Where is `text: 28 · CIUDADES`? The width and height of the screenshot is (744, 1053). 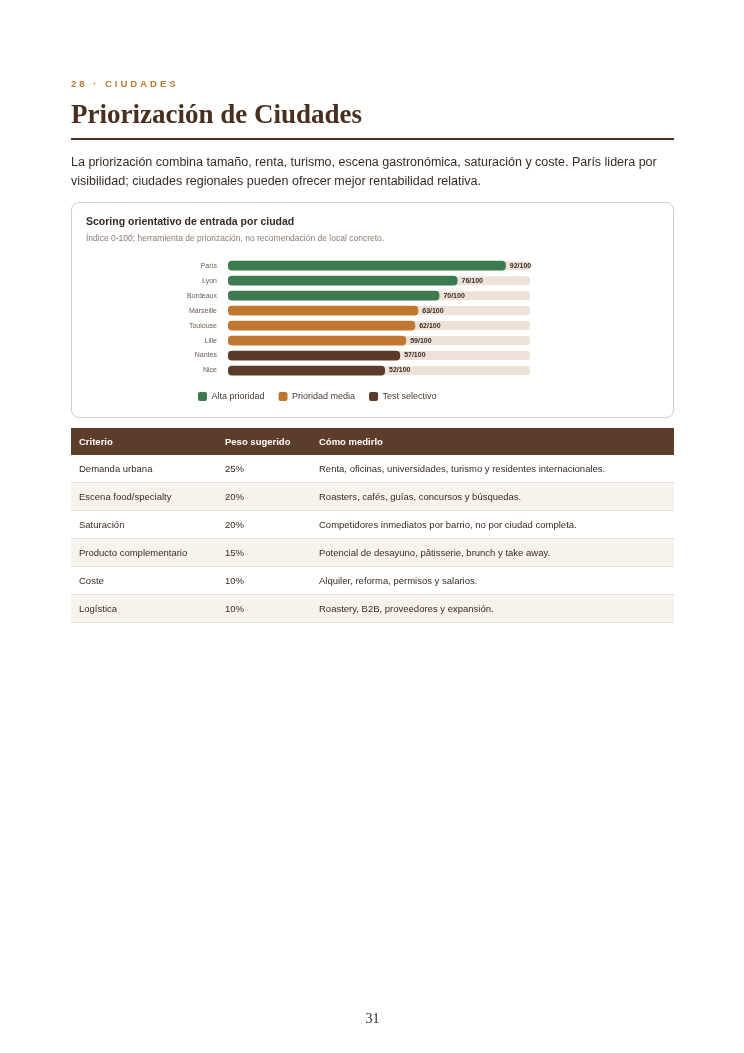
text: 28 · CIUDADES is located at coordinates (125, 83).